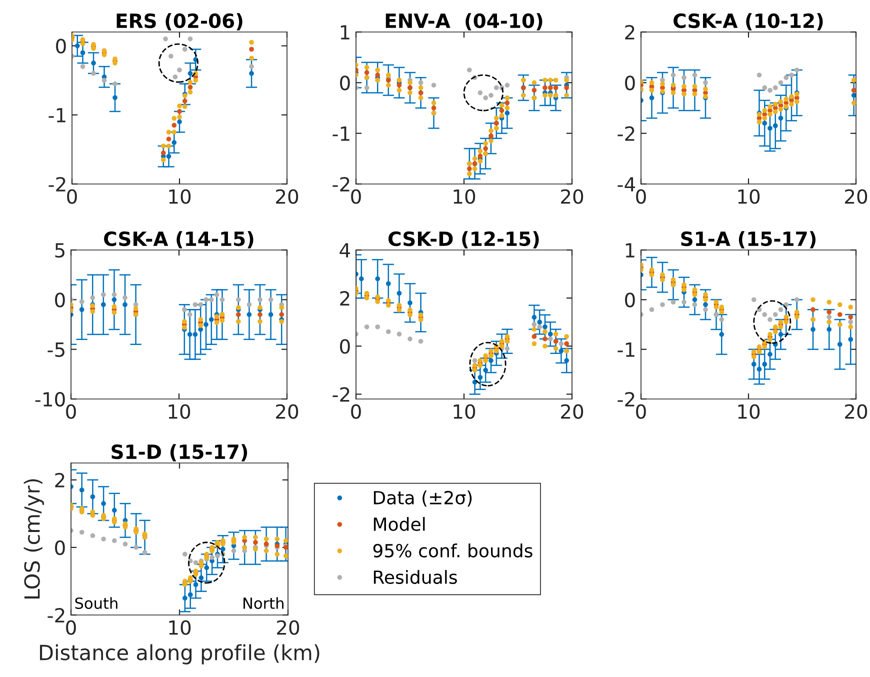  What do you see at coordinates (464, 21) in the screenshot?
I see `chart-title: ENV-A (04-10)` at bounding box center [464, 21].